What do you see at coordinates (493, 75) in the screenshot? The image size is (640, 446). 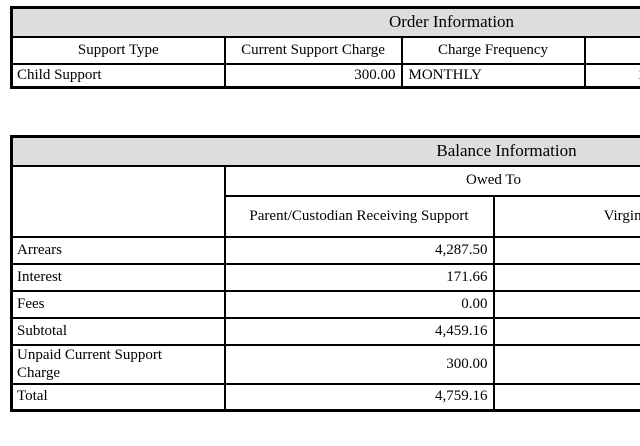 I see `order-charge-frequency-cell: MONTHLY` at bounding box center [493, 75].